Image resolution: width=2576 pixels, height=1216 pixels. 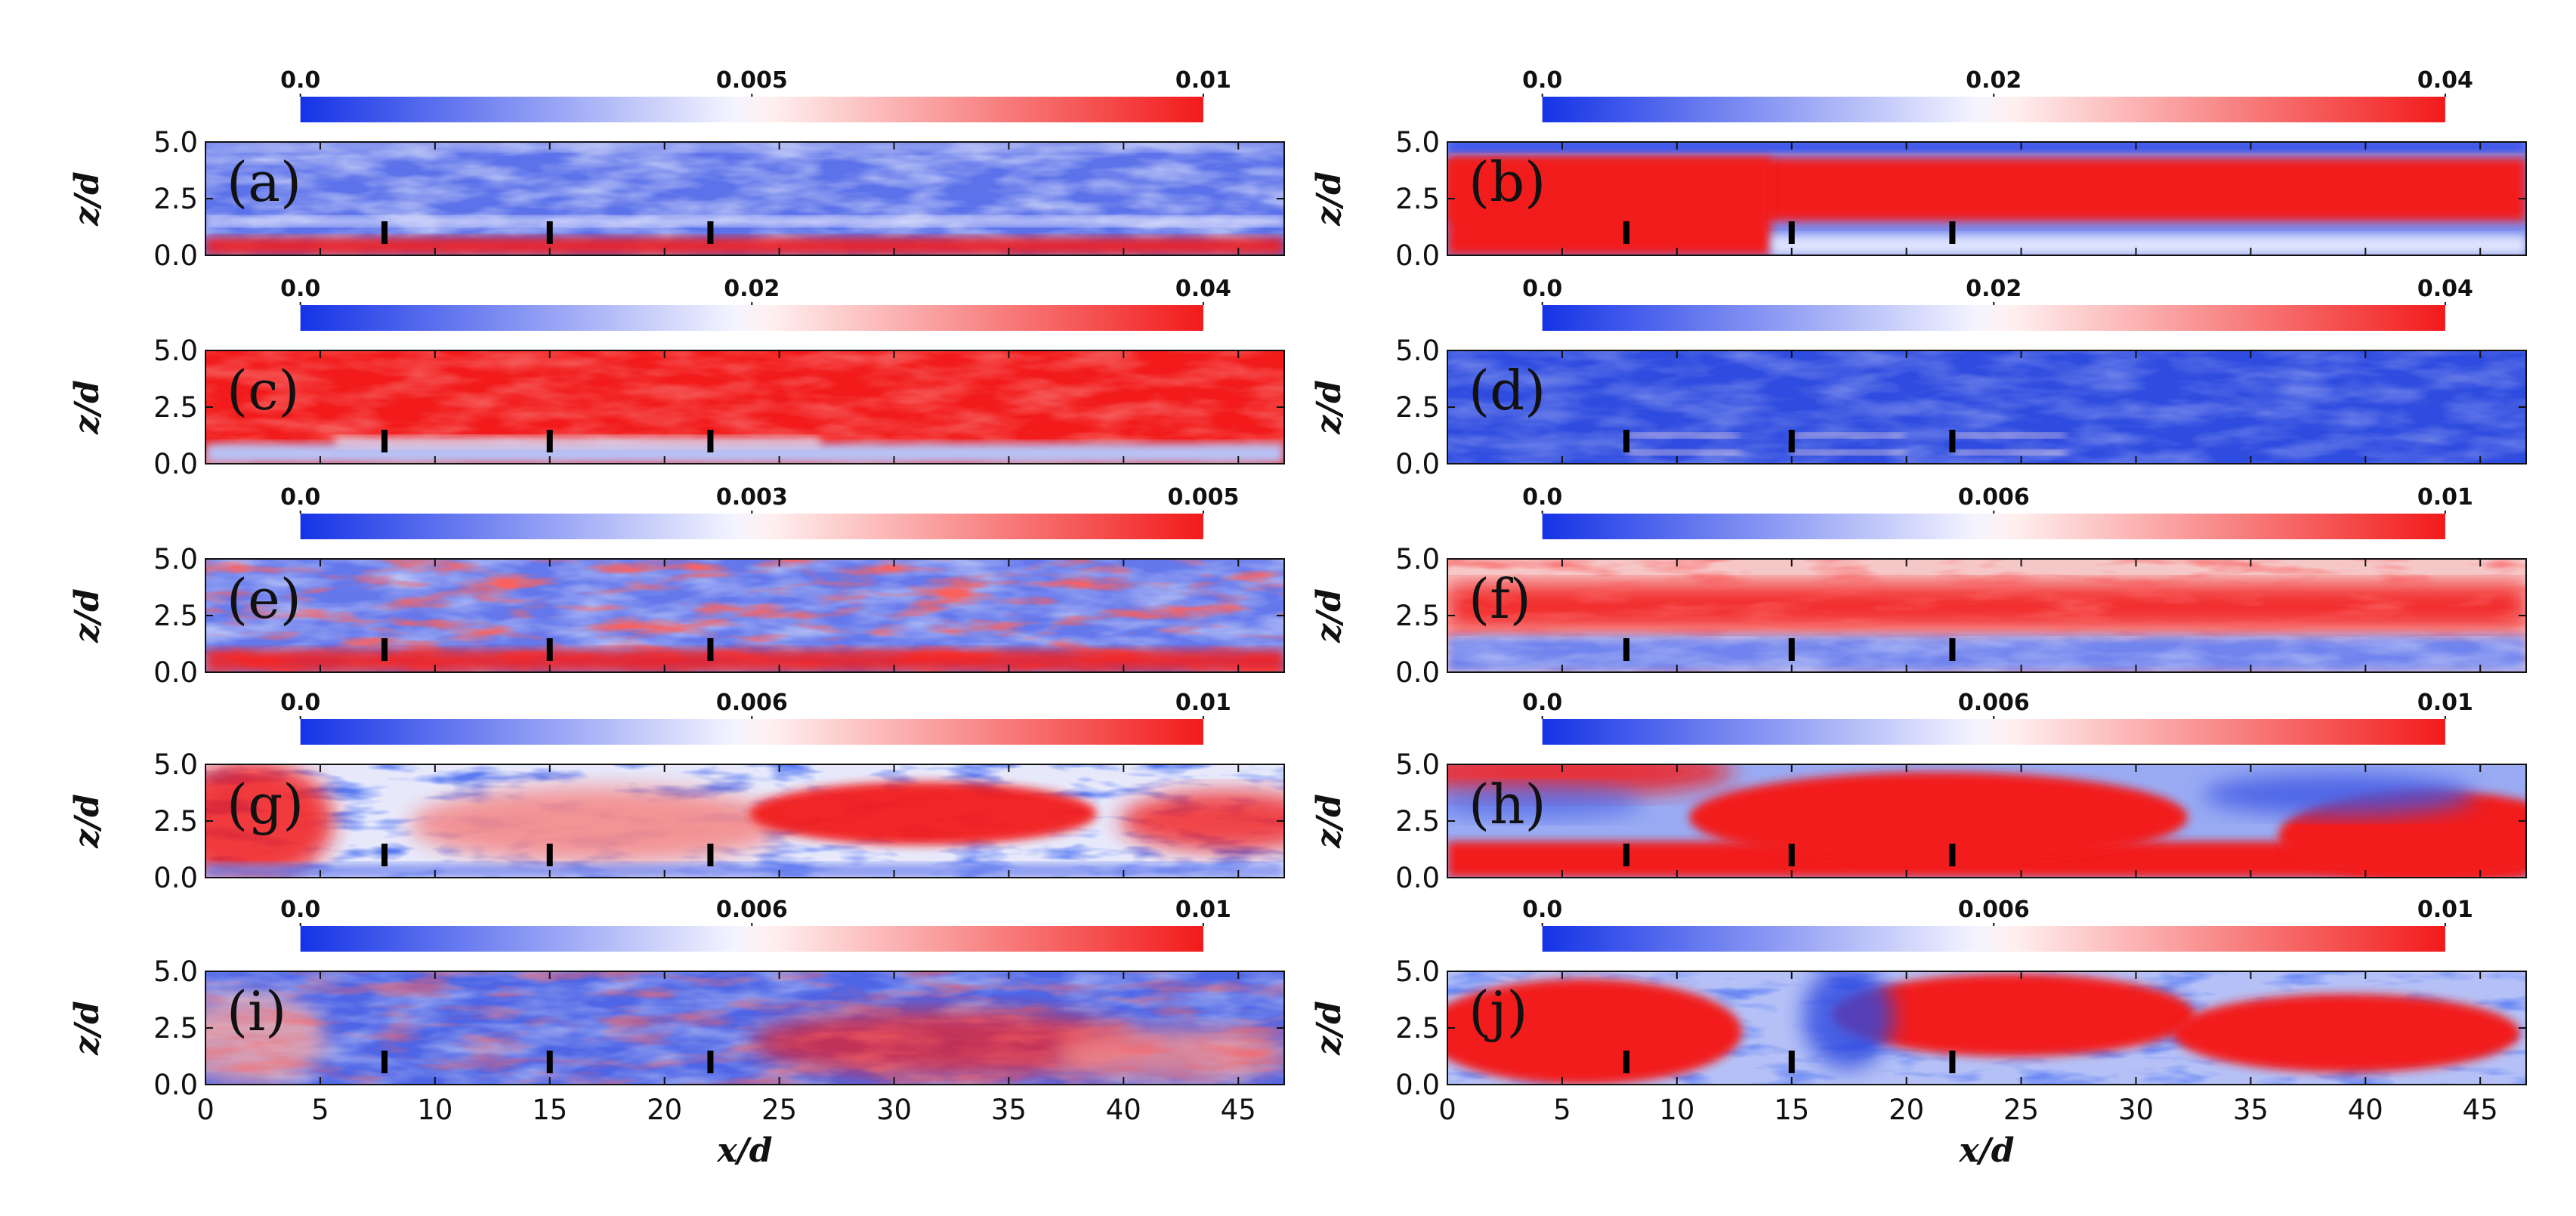 What do you see at coordinates (549, 1110) in the screenshot?
I see `x-tick-label: 15` at bounding box center [549, 1110].